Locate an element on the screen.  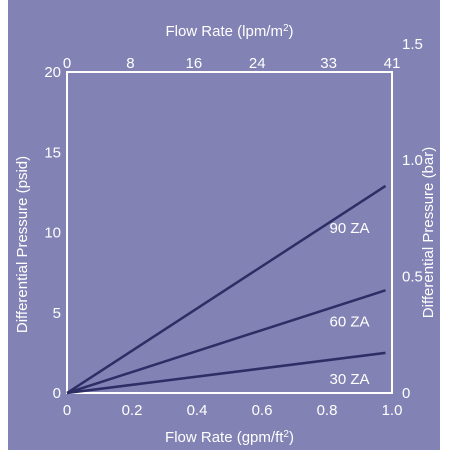
x-bottom-tick-label: 0.8 is located at coordinates (327, 410).